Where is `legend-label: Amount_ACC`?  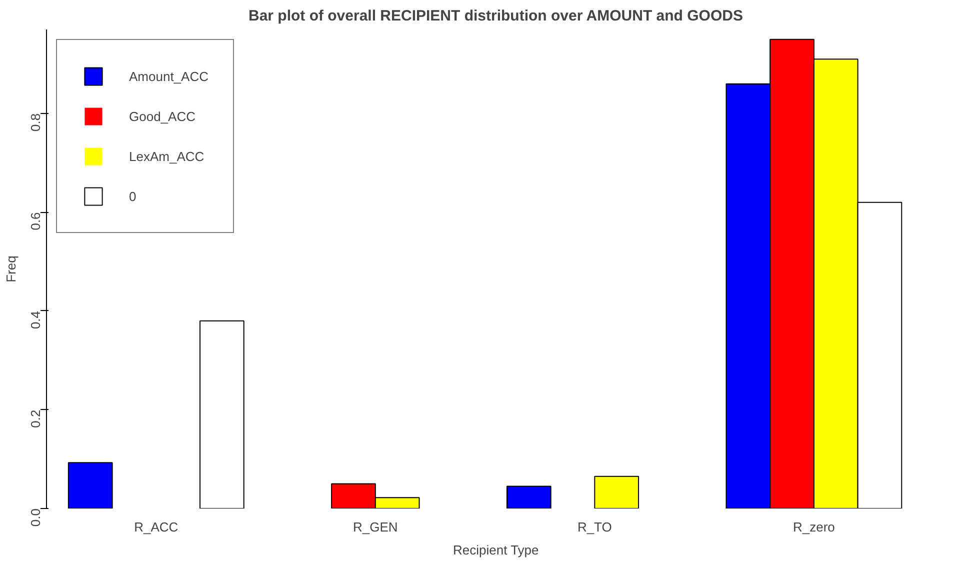
legend-label: Amount_ACC is located at coordinates (168, 76).